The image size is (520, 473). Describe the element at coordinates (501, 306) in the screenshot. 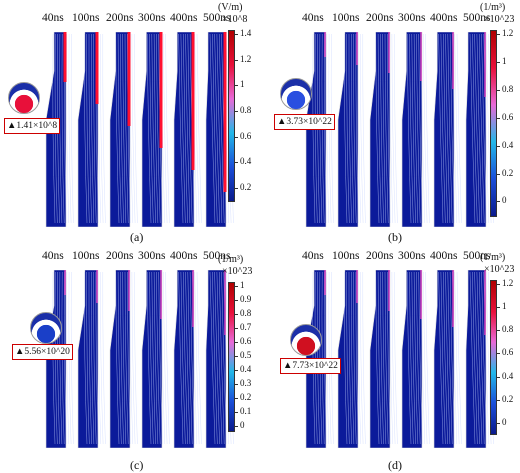

I see `colorbar-tick-d: 1` at that location.